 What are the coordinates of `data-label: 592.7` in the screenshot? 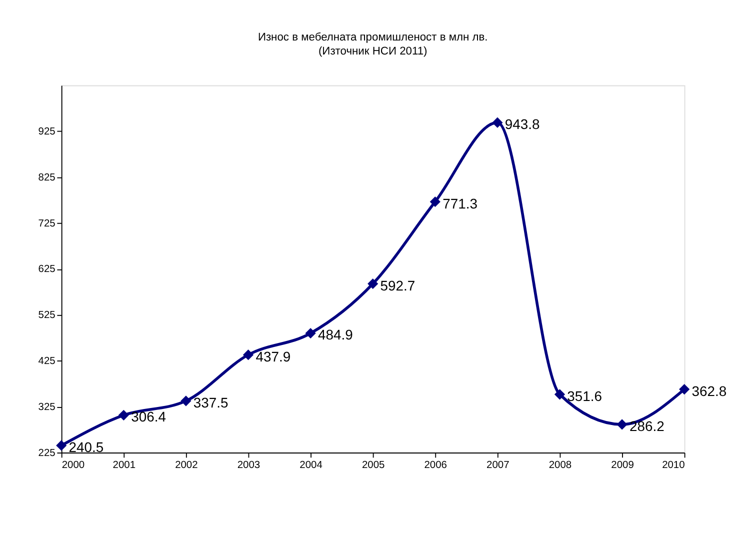 It's located at (398, 285).